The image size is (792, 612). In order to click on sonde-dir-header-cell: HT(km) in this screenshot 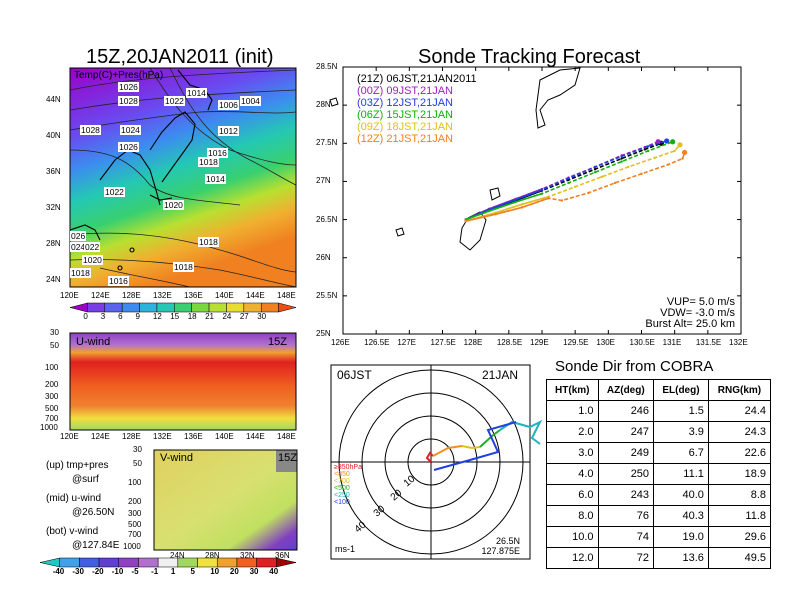, I will do `click(572, 390)`.